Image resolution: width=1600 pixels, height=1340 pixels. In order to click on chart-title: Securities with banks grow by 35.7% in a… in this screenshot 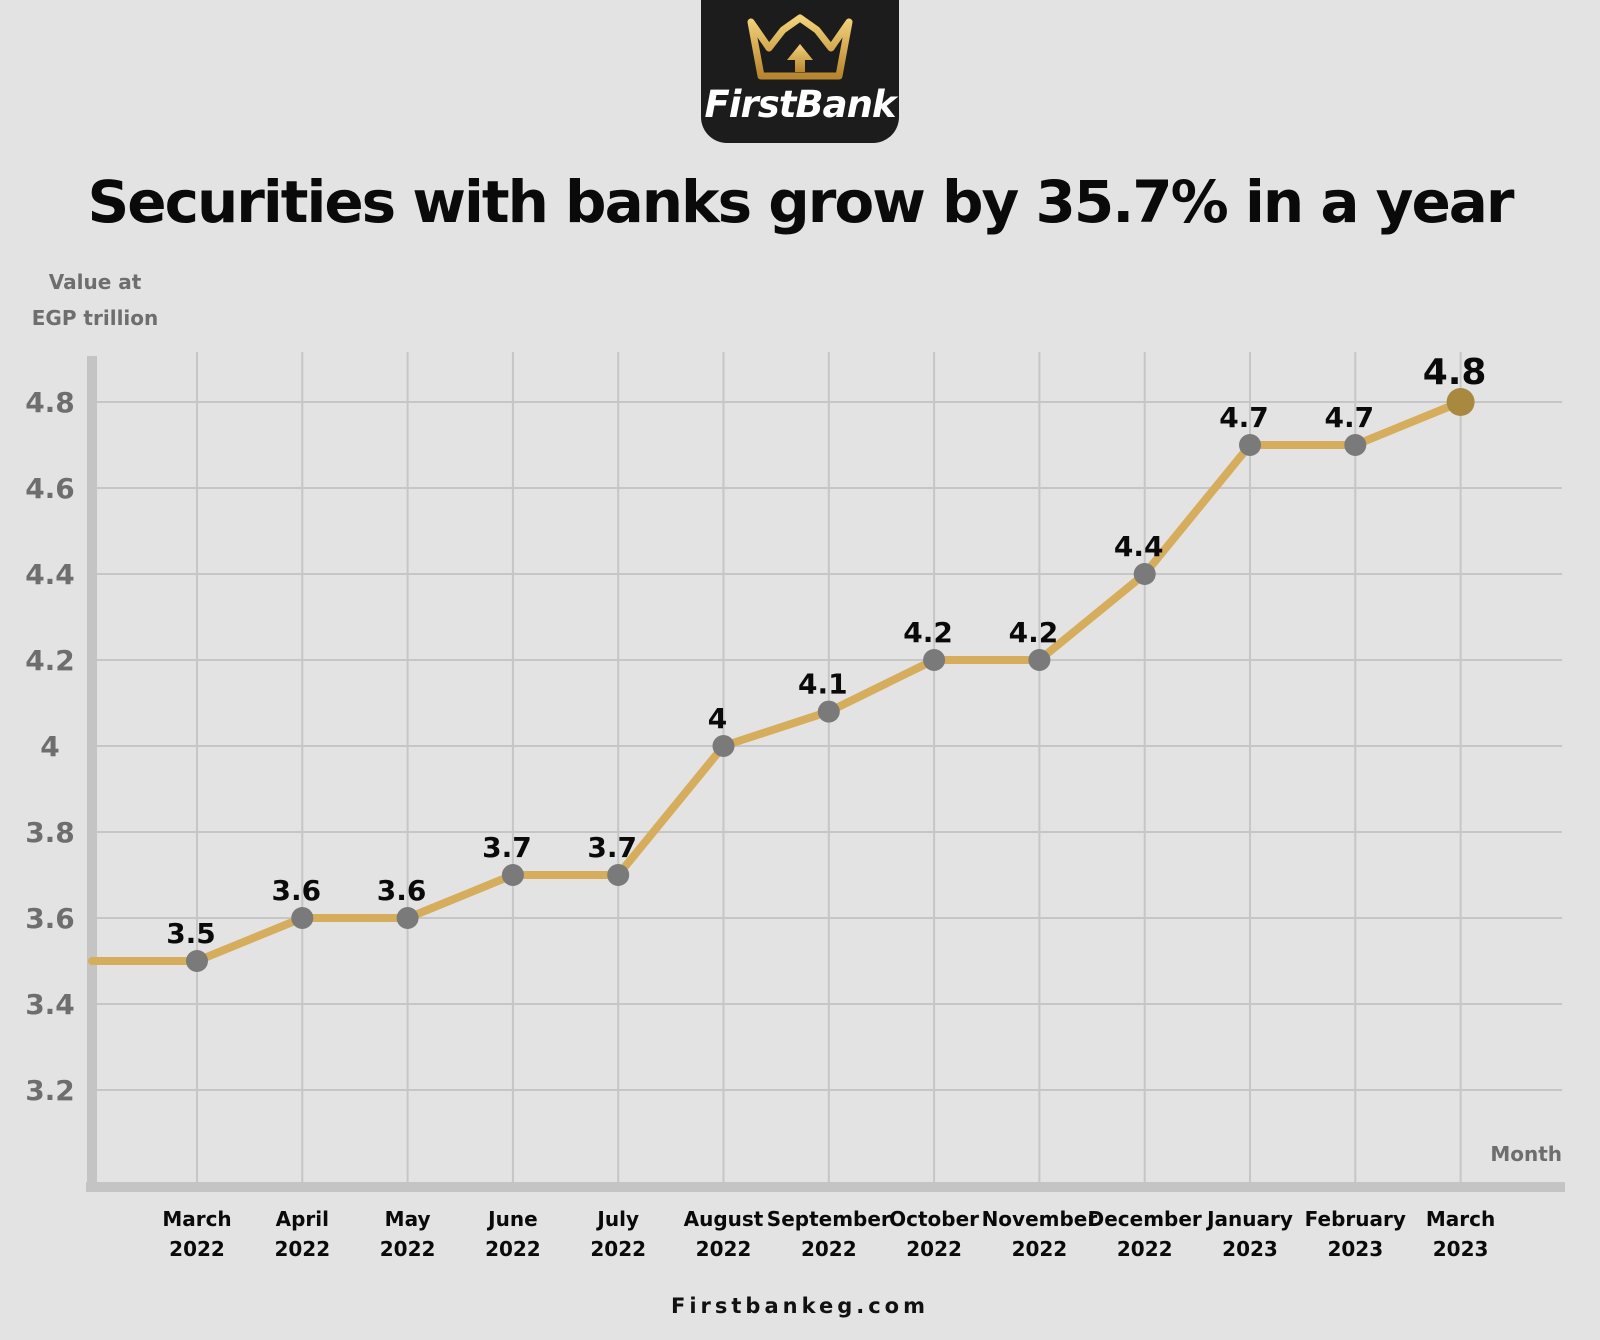, I will do `click(800, 202)`.